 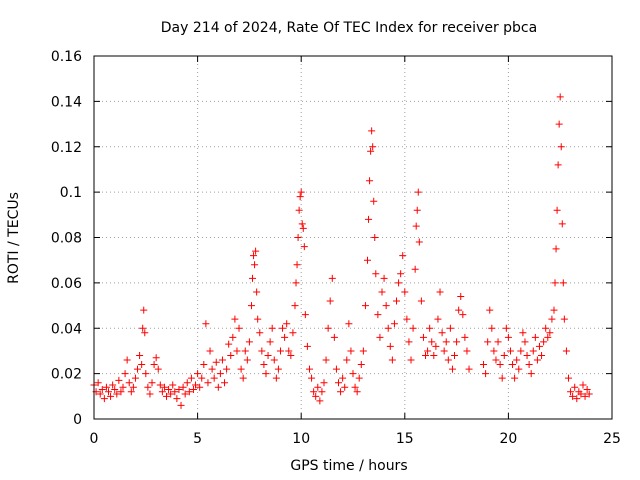 What do you see at coordinates (66, 284) in the screenshot?
I see `y-tick-label: 0.06` at bounding box center [66, 284].